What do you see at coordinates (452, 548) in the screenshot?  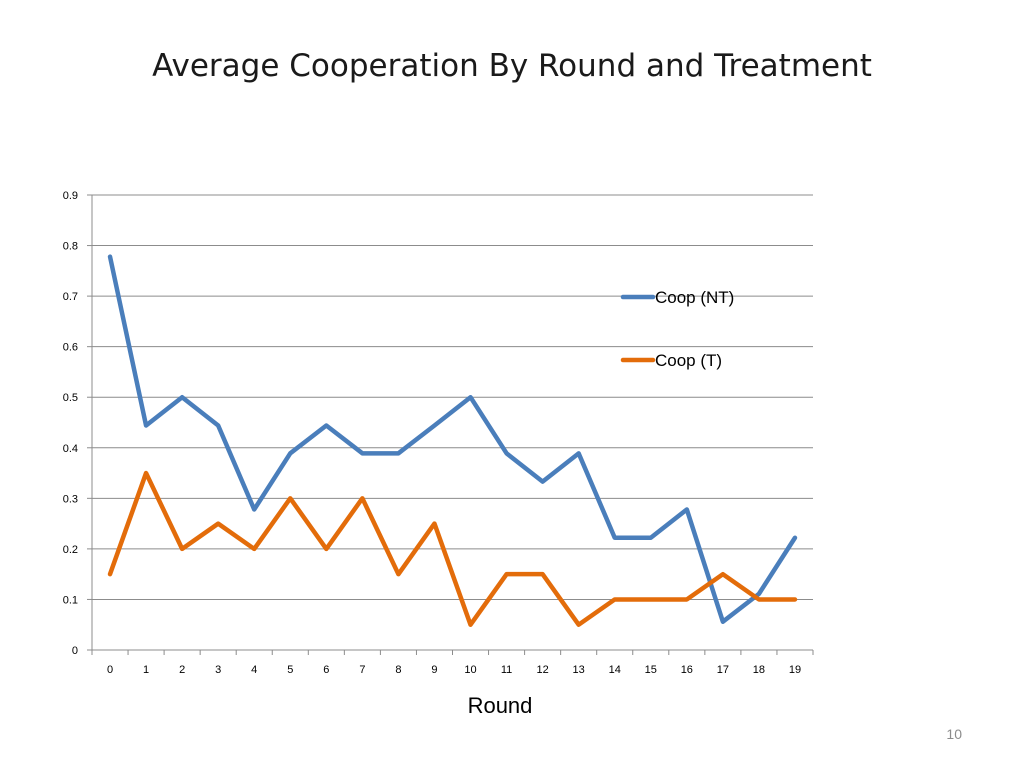 I see `series-line-coop-t` at bounding box center [452, 548].